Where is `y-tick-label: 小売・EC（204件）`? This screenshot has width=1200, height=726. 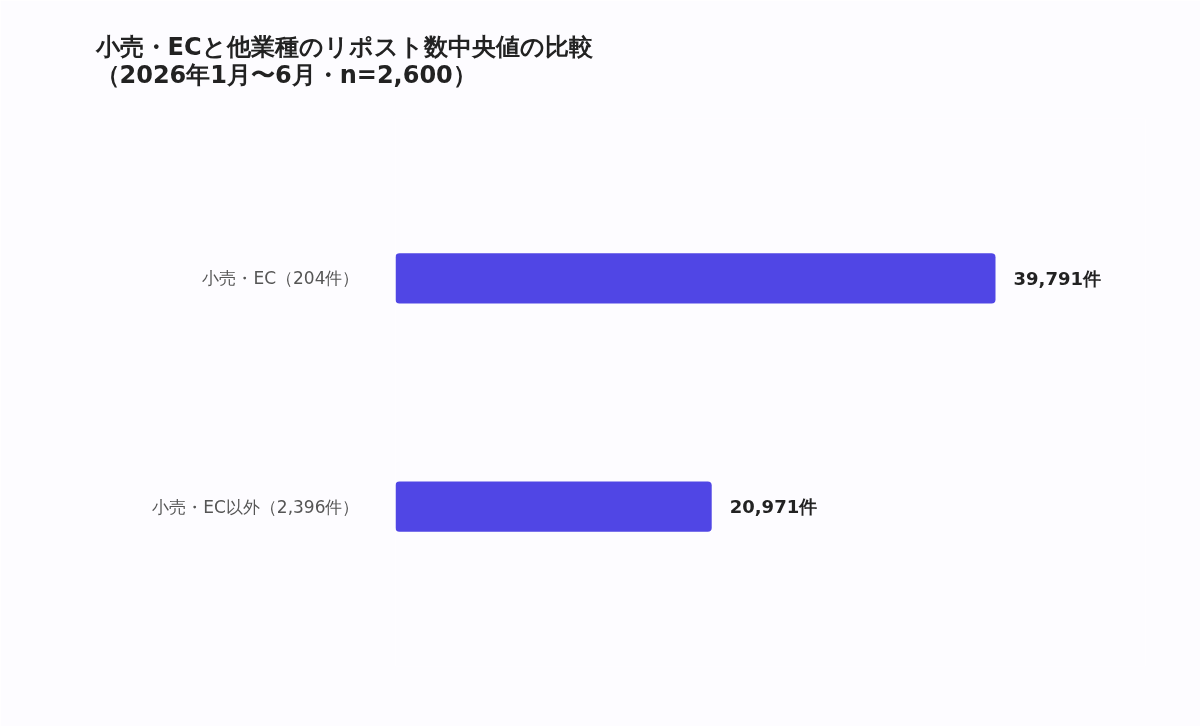 y-tick-label: 小売・EC（204件） is located at coordinates (281, 278).